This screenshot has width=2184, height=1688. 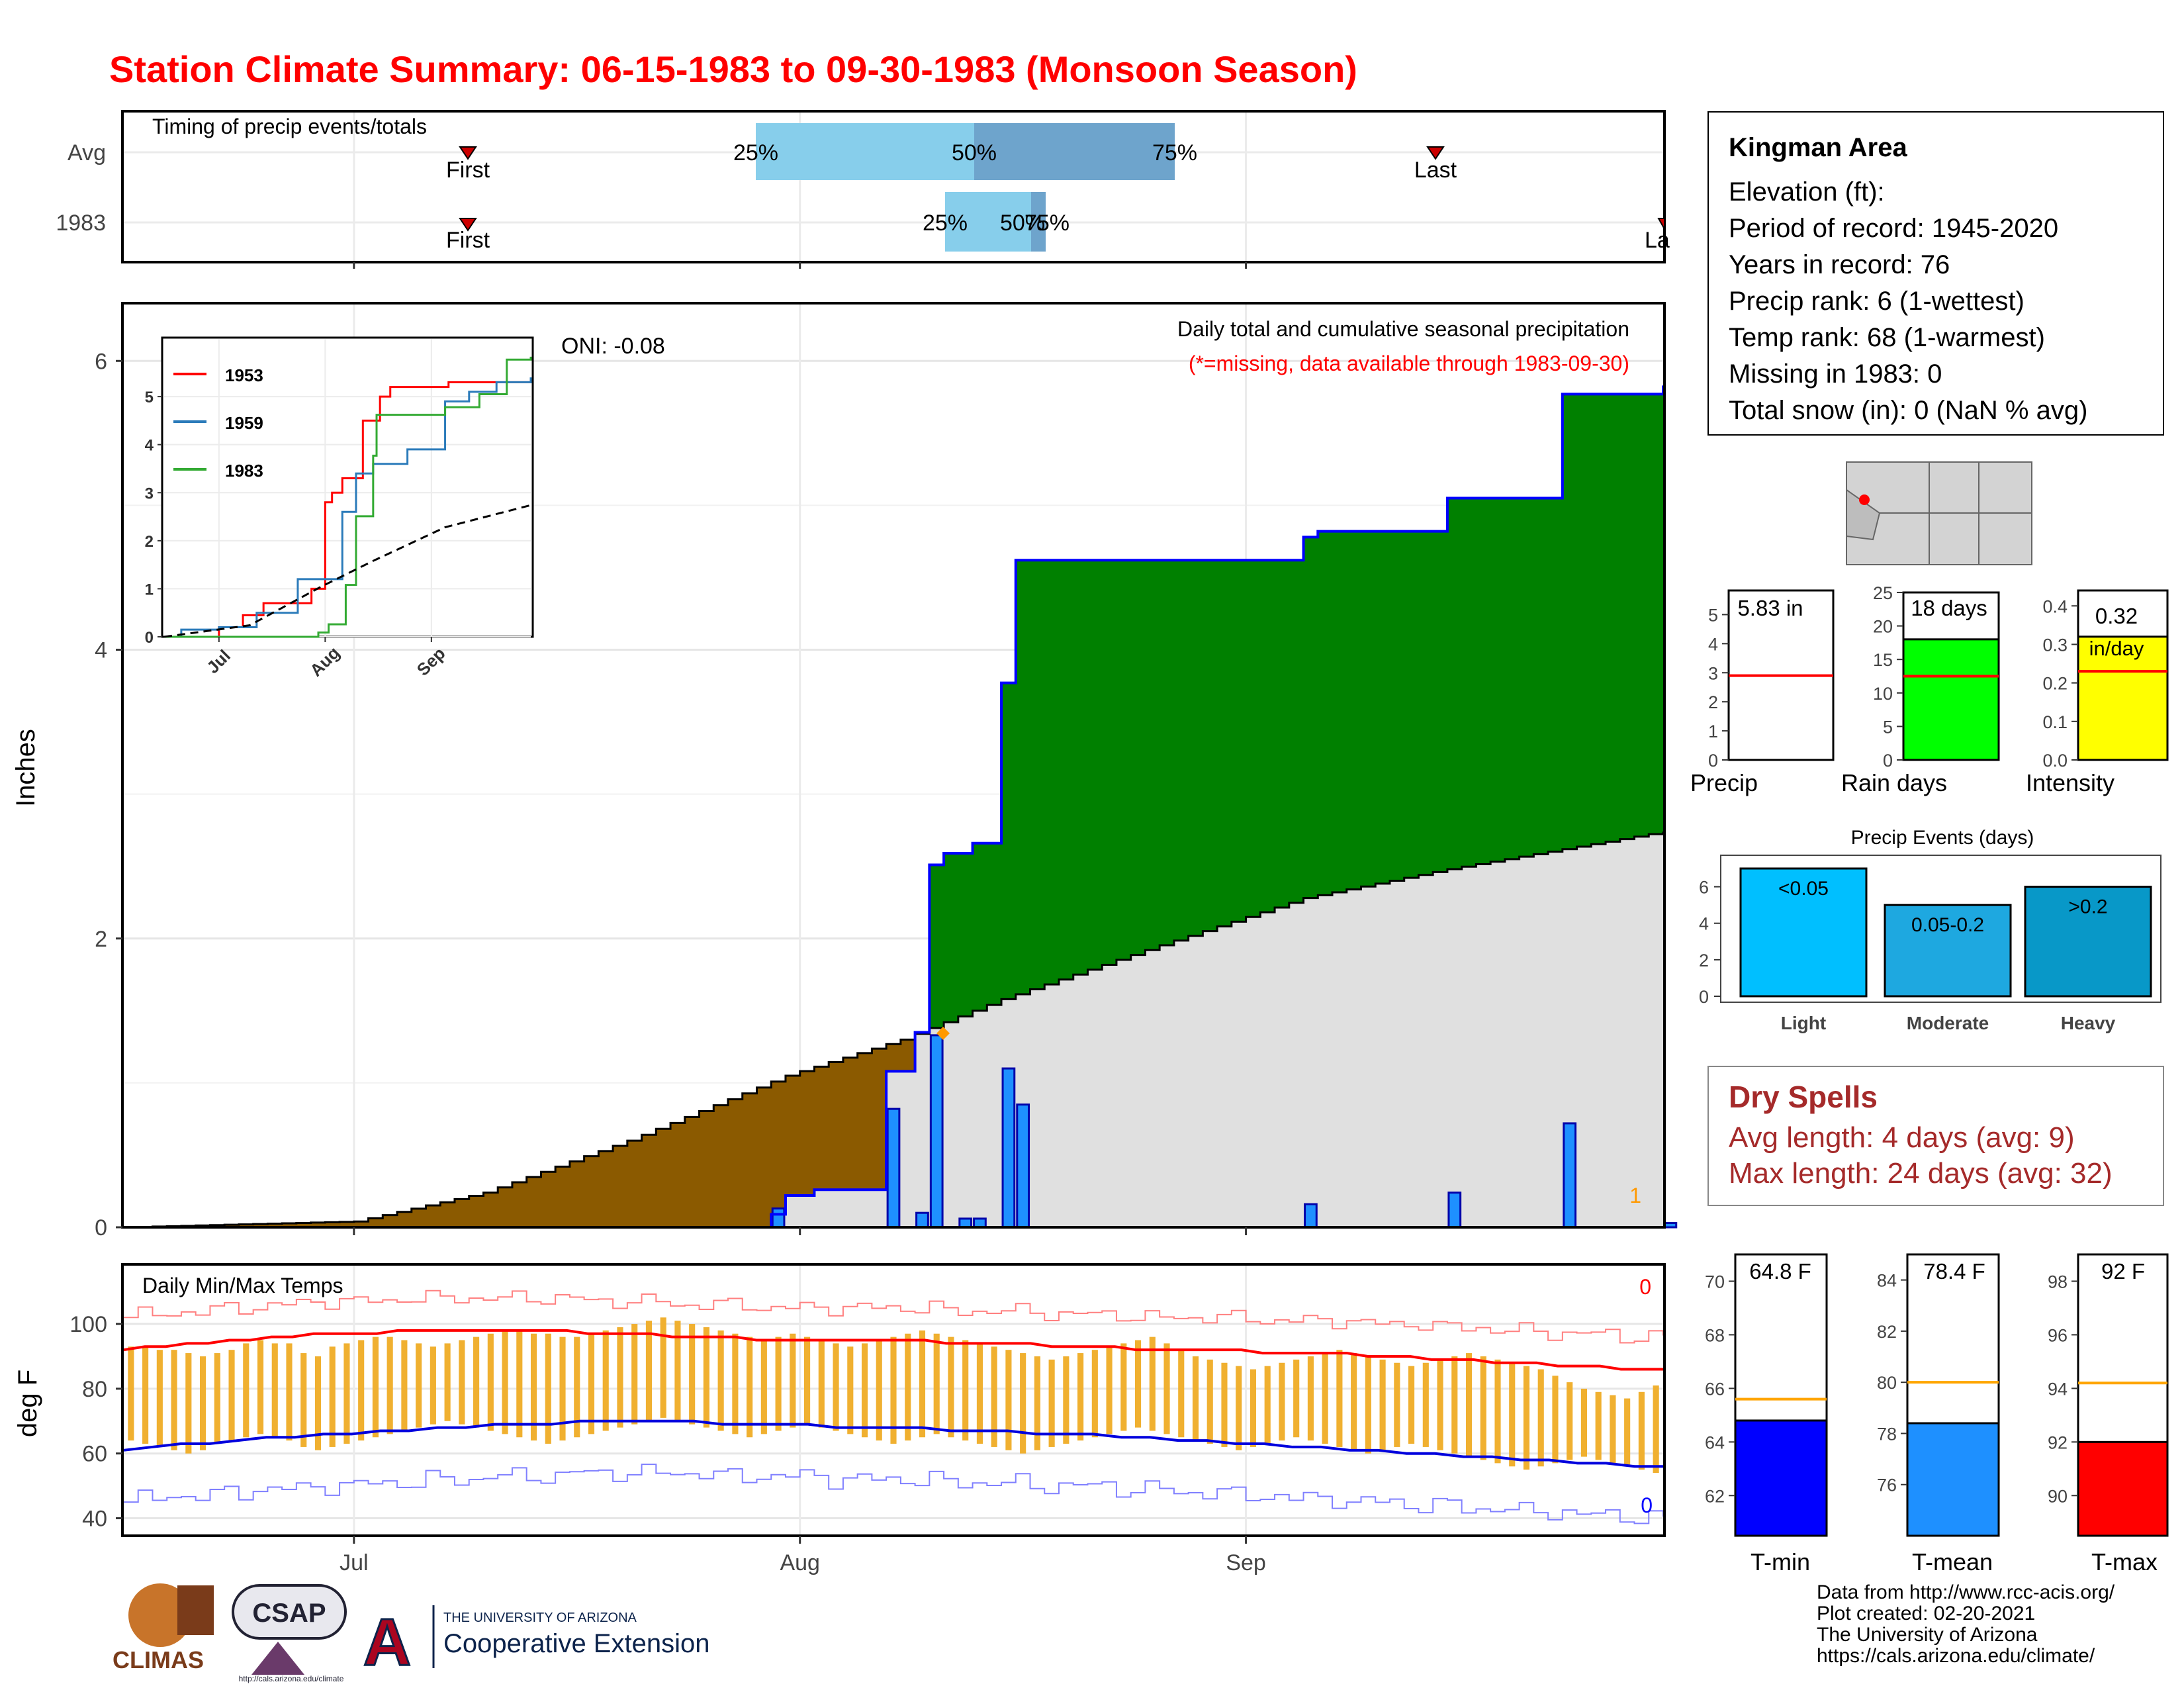 What do you see at coordinates (101, 939) in the screenshot?
I see `precip-y-tick-label: 2` at bounding box center [101, 939].